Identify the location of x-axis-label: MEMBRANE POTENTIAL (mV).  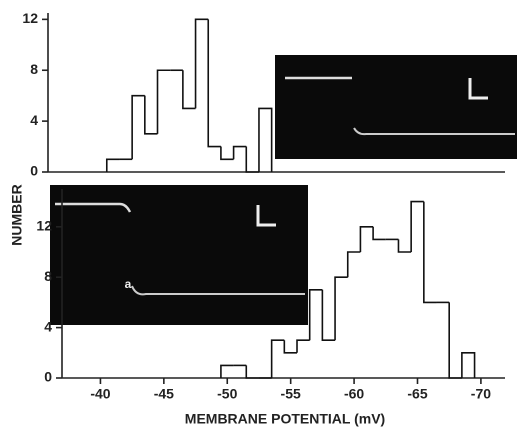
(285, 419).